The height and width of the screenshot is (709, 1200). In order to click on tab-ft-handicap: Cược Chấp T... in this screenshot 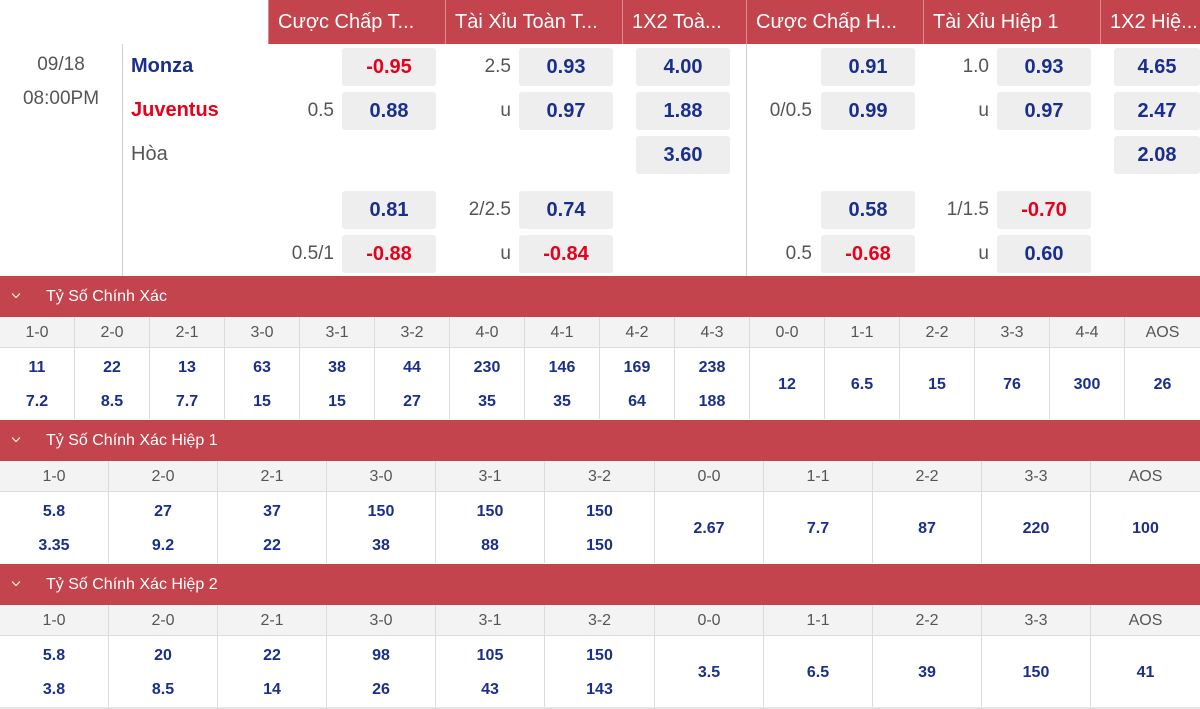, I will do `click(356, 22)`.